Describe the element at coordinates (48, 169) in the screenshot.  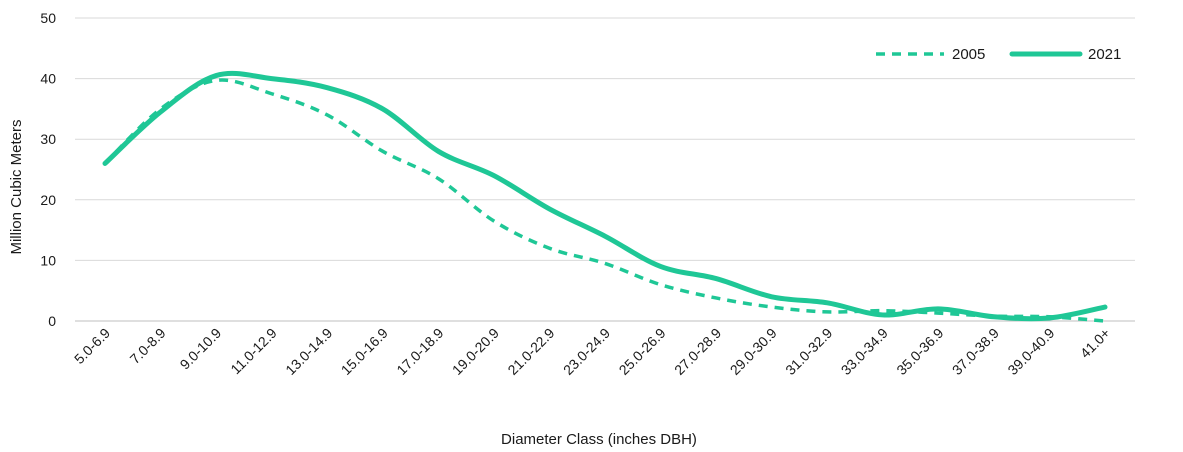
I see `y-axis-ticks: 0 10 20 30 40 50` at that location.